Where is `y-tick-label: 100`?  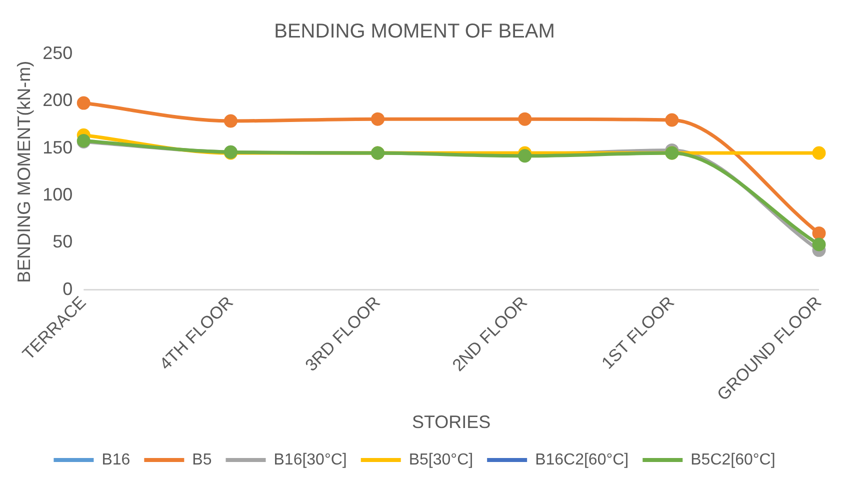 y-tick-label: 100 is located at coordinates (57, 194).